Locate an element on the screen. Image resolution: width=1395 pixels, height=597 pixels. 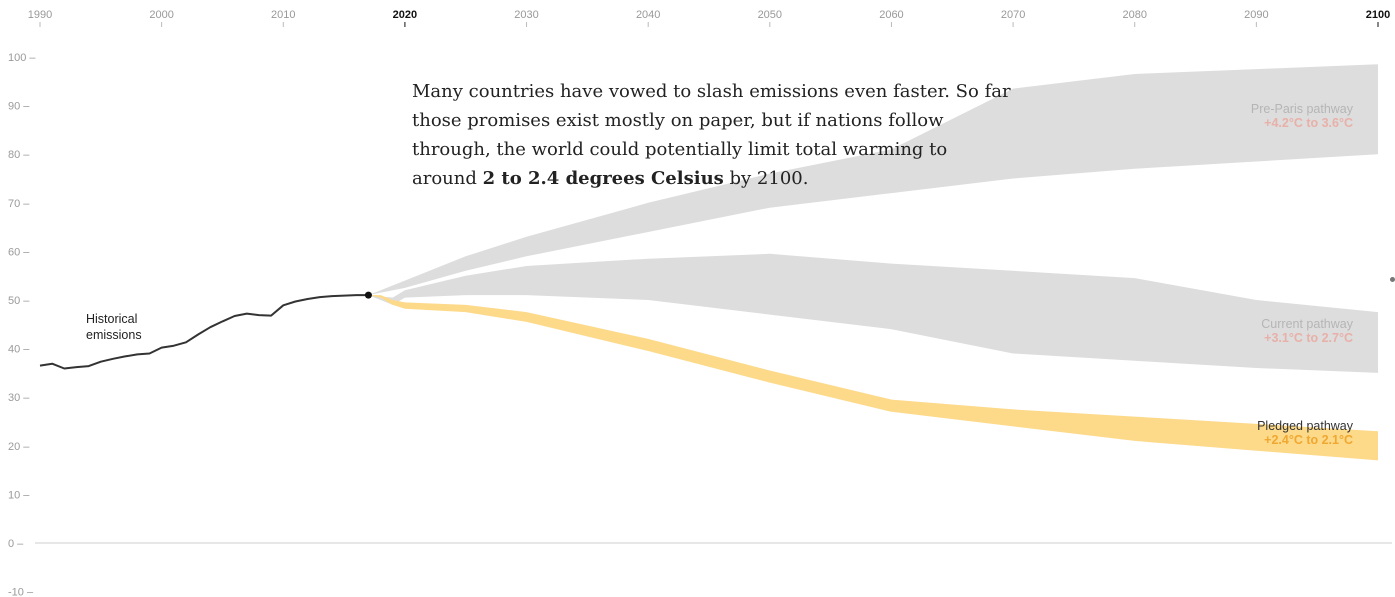
x-tick-label: 2010 is located at coordinates (283, 15).